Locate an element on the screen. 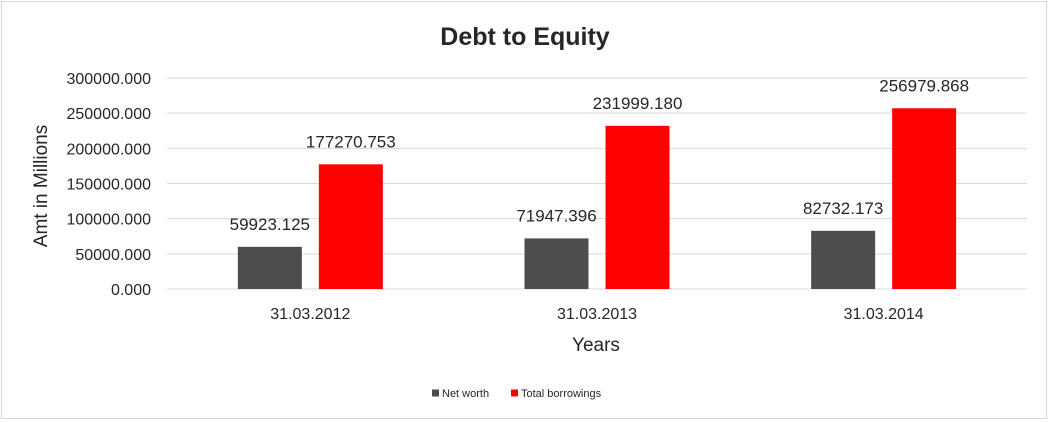 This screenshot has height=422, width=1050. x-axis-ticks: 31.03.2012 31.03.2013 31.03.2014 is located at coordinates (597, 314).